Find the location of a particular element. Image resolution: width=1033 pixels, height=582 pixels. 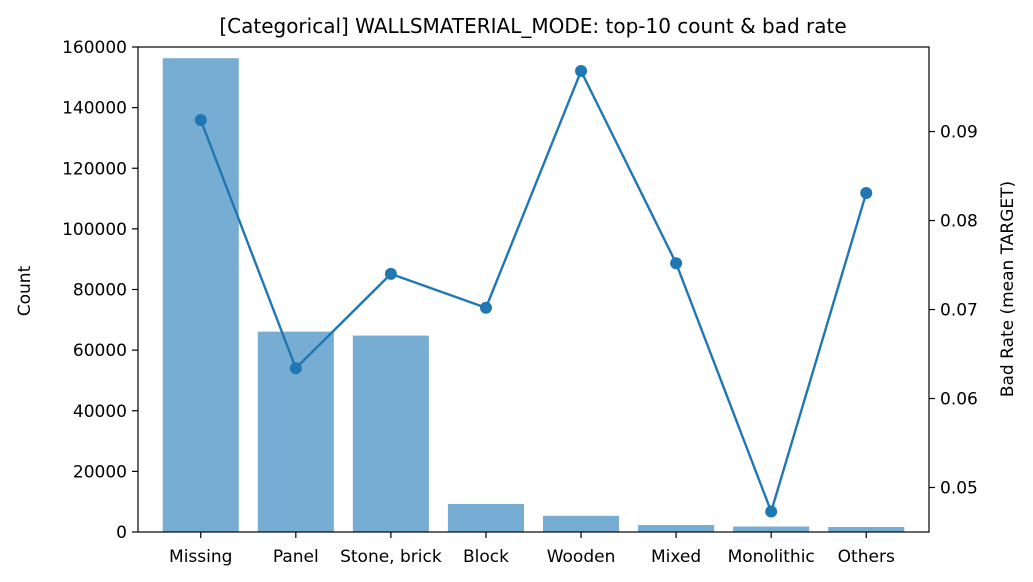

x-tick-label: Mixed is located at coordinates (676, 557).